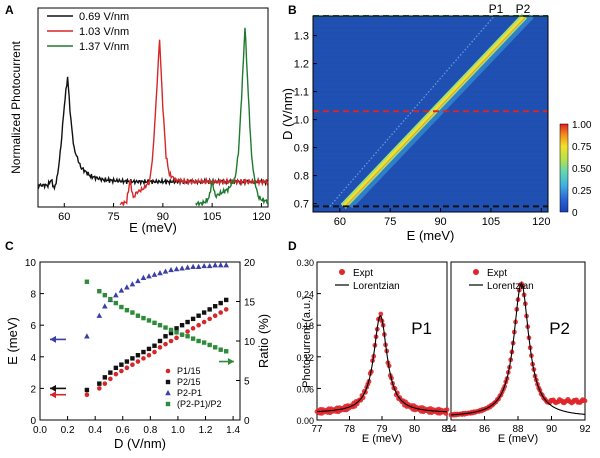 This screenshot has height=458, width=600. What do you see at coordinates (564, 168) in the screenshot?
I see `colorbar` at bounding box center [564, 168].